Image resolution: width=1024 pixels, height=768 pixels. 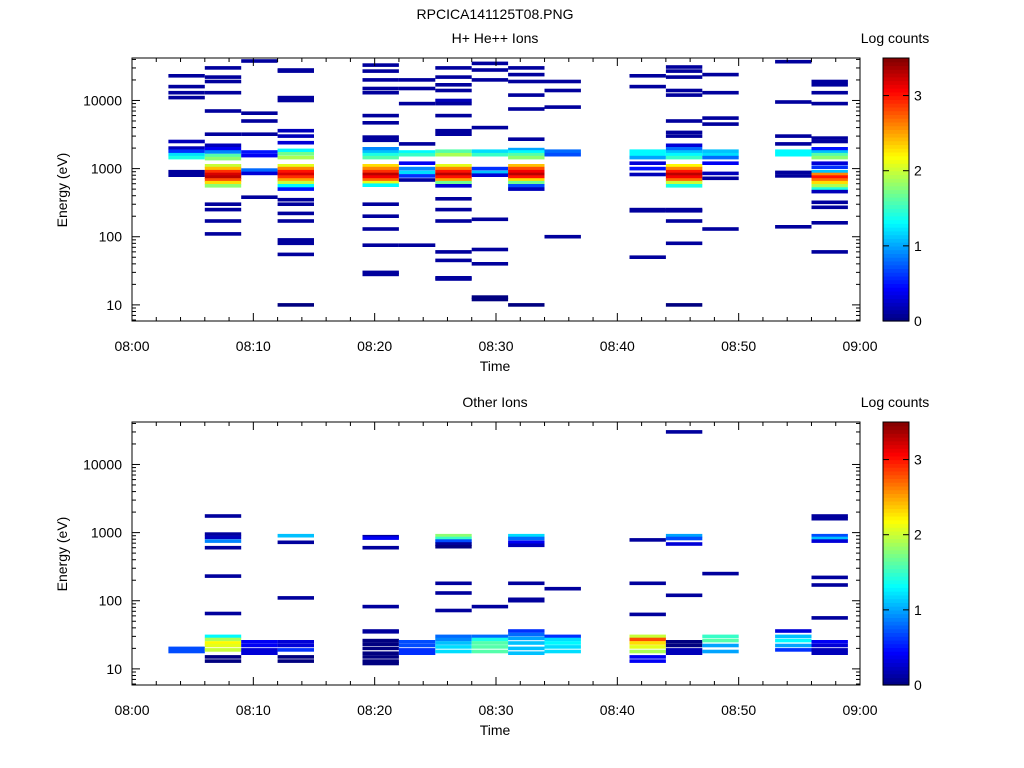 I want to click on colorbar: 0 1 2 3, so click(x=902, y=557).